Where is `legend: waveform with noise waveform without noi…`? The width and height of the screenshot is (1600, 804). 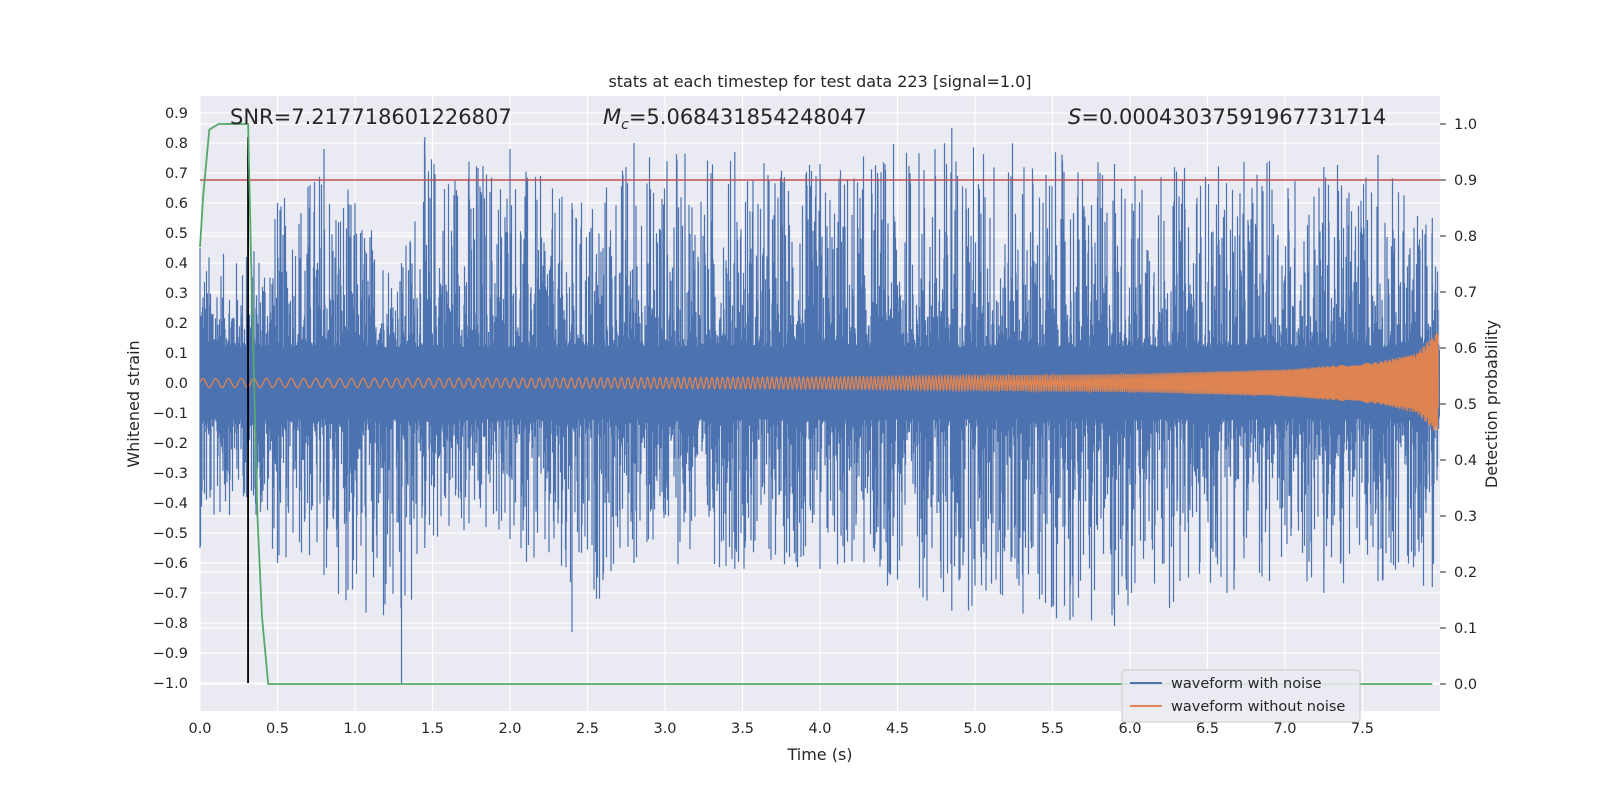
legend: waveform with noise waveform without noi… is located at coordinates (1241, 696).